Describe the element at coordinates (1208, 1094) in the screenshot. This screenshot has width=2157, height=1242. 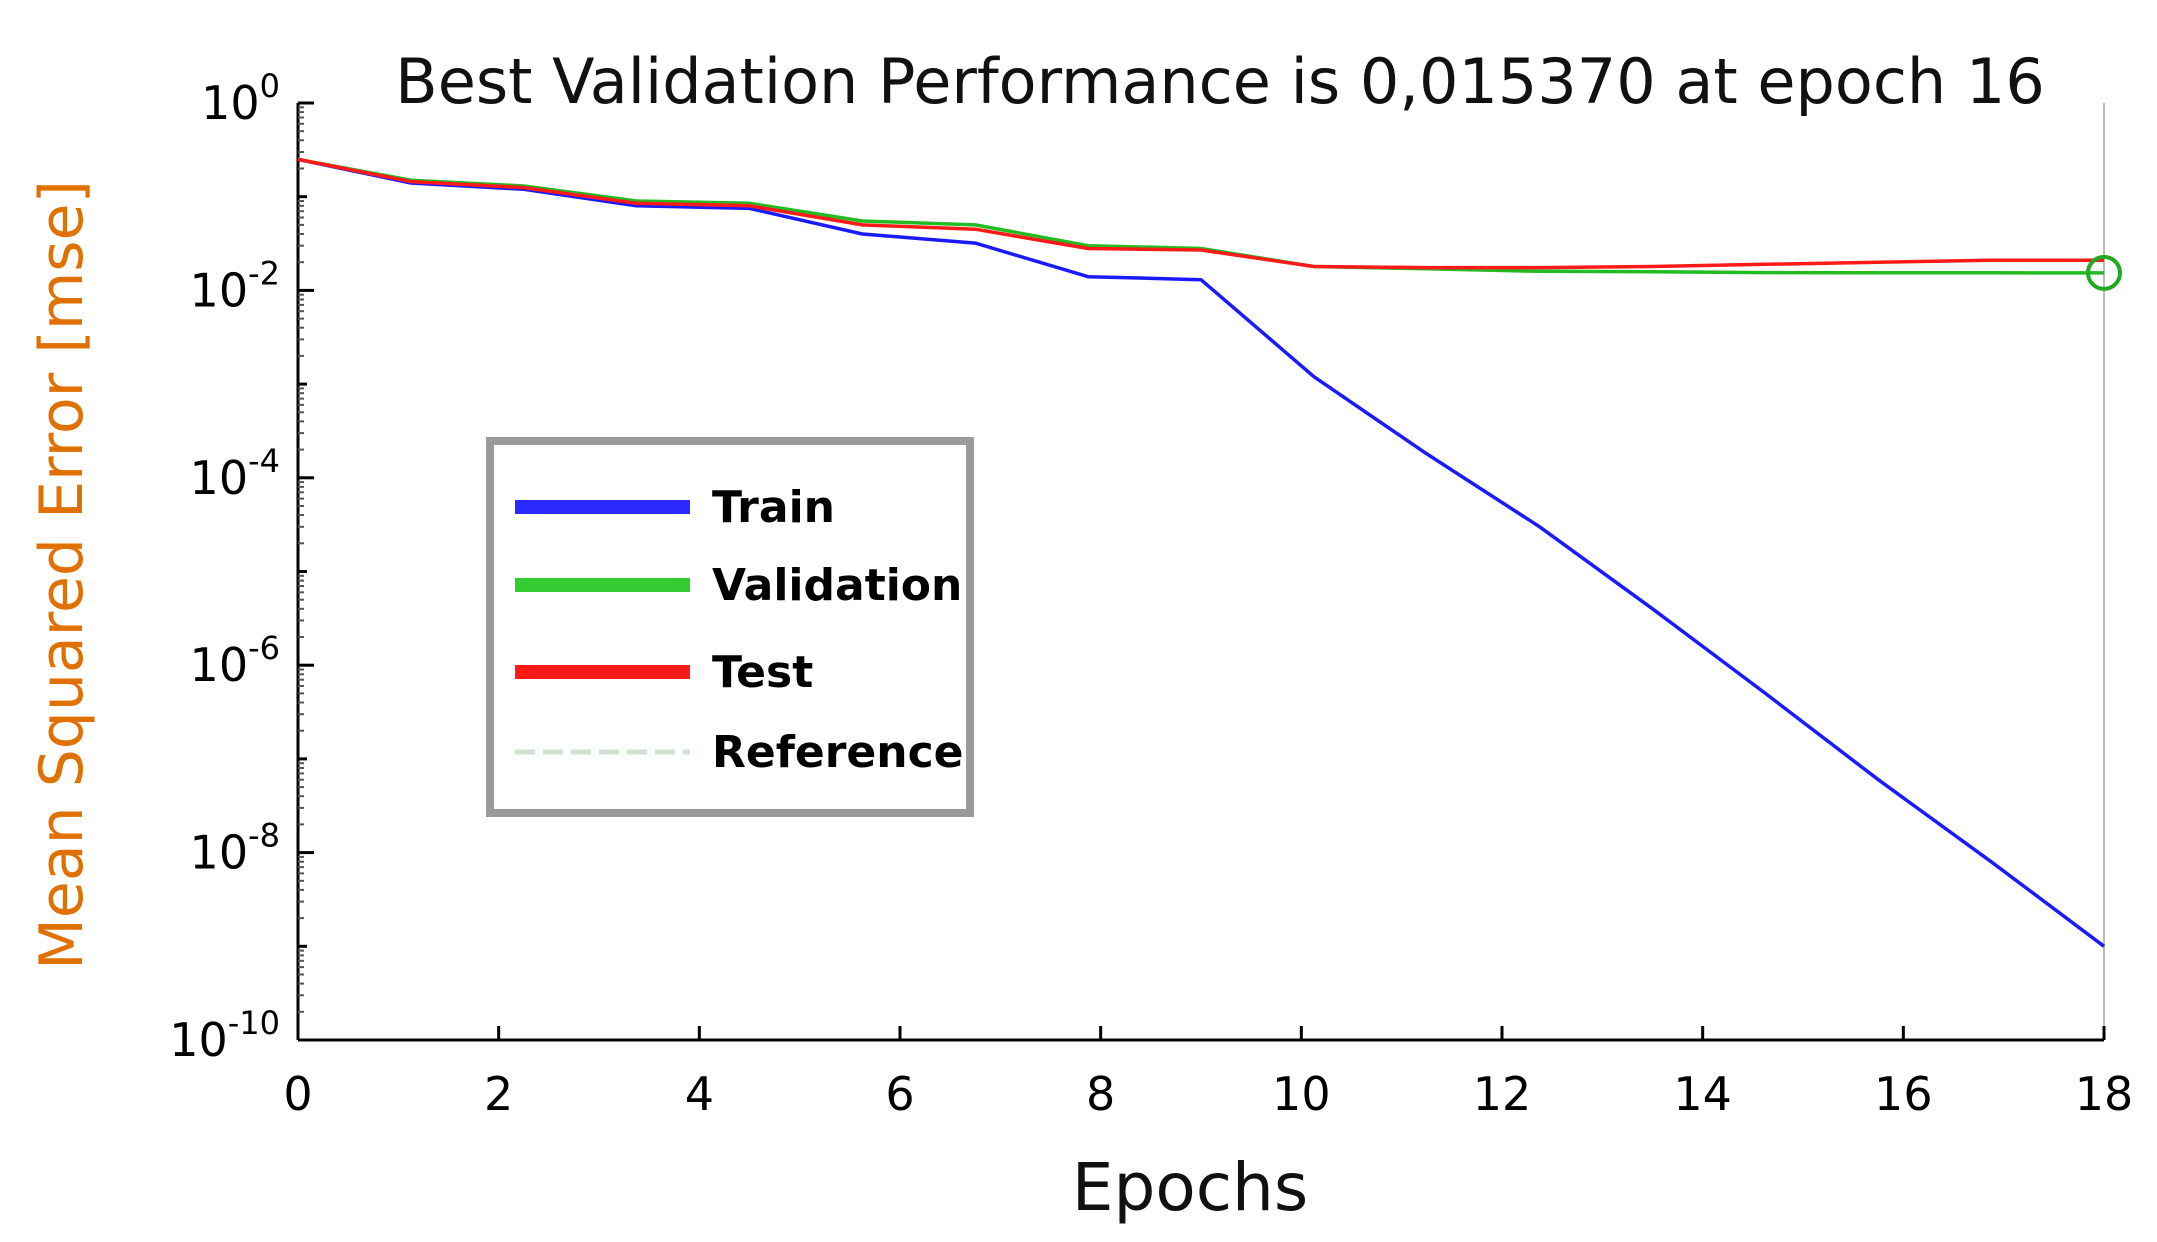
I see `x-tick-labels: 0 2 4 6 8 10 12 14 16 18` at that location.